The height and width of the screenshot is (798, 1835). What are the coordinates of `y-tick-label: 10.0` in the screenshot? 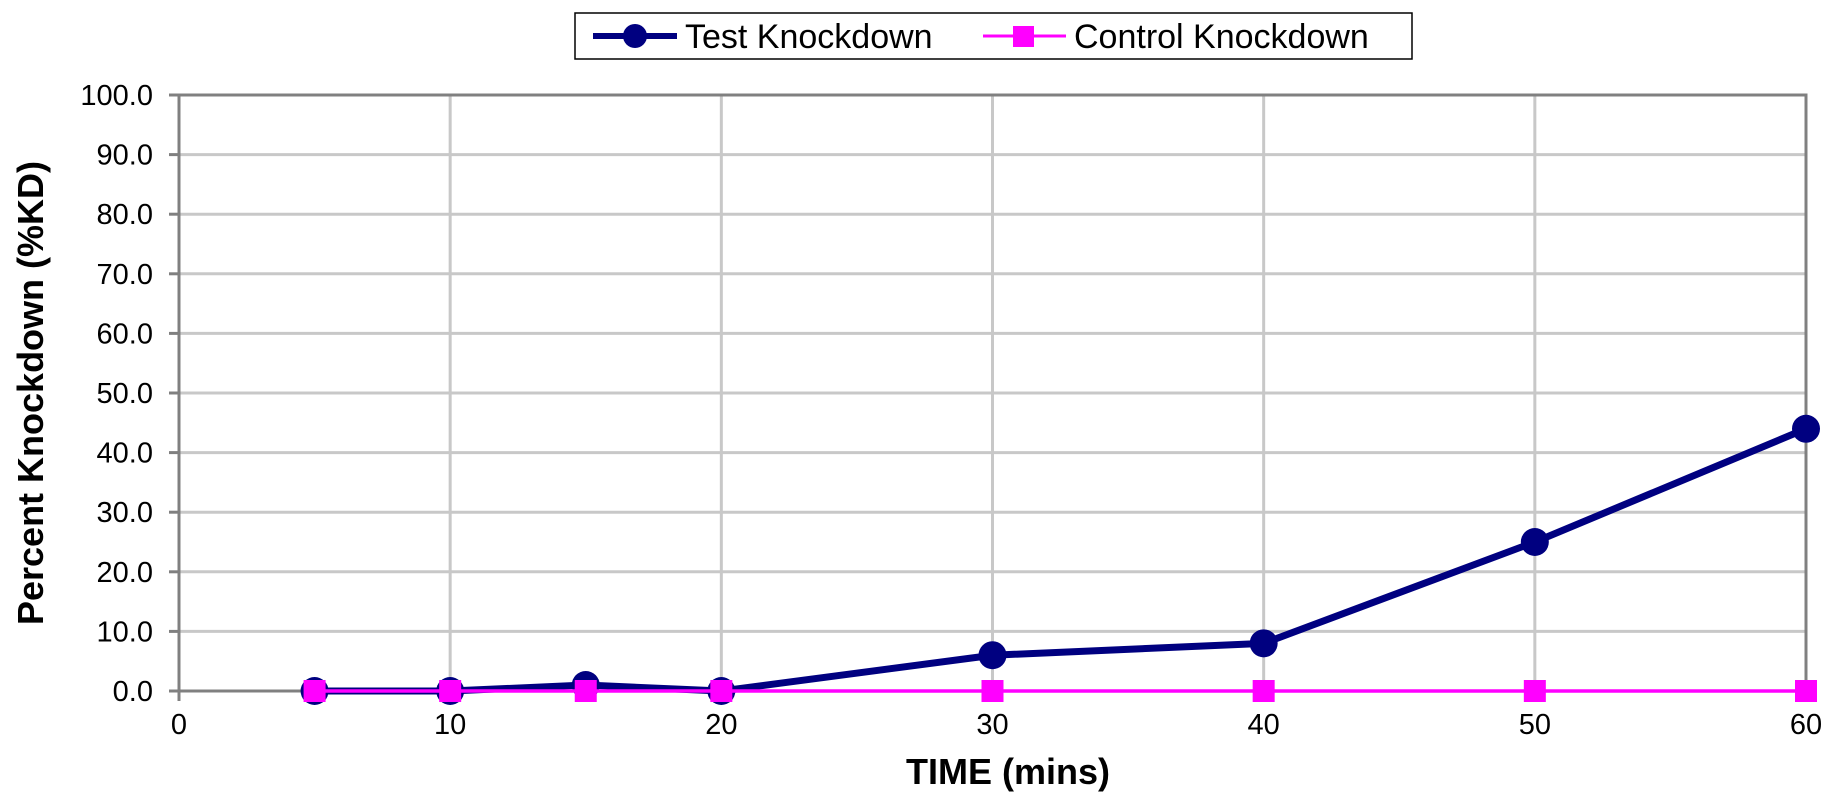 It's located at (125, 632).